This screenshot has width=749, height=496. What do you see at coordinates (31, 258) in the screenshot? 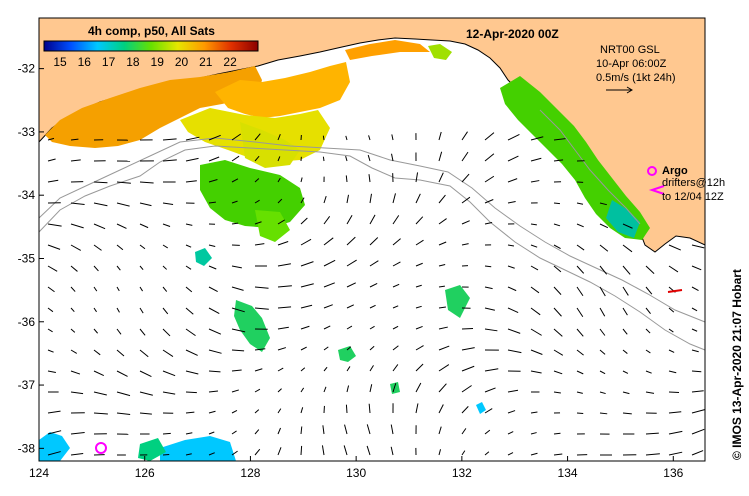
I see `y-axis: -32 -33 -34 -35 -36 -37 -38` at bounding box center [31, 258].